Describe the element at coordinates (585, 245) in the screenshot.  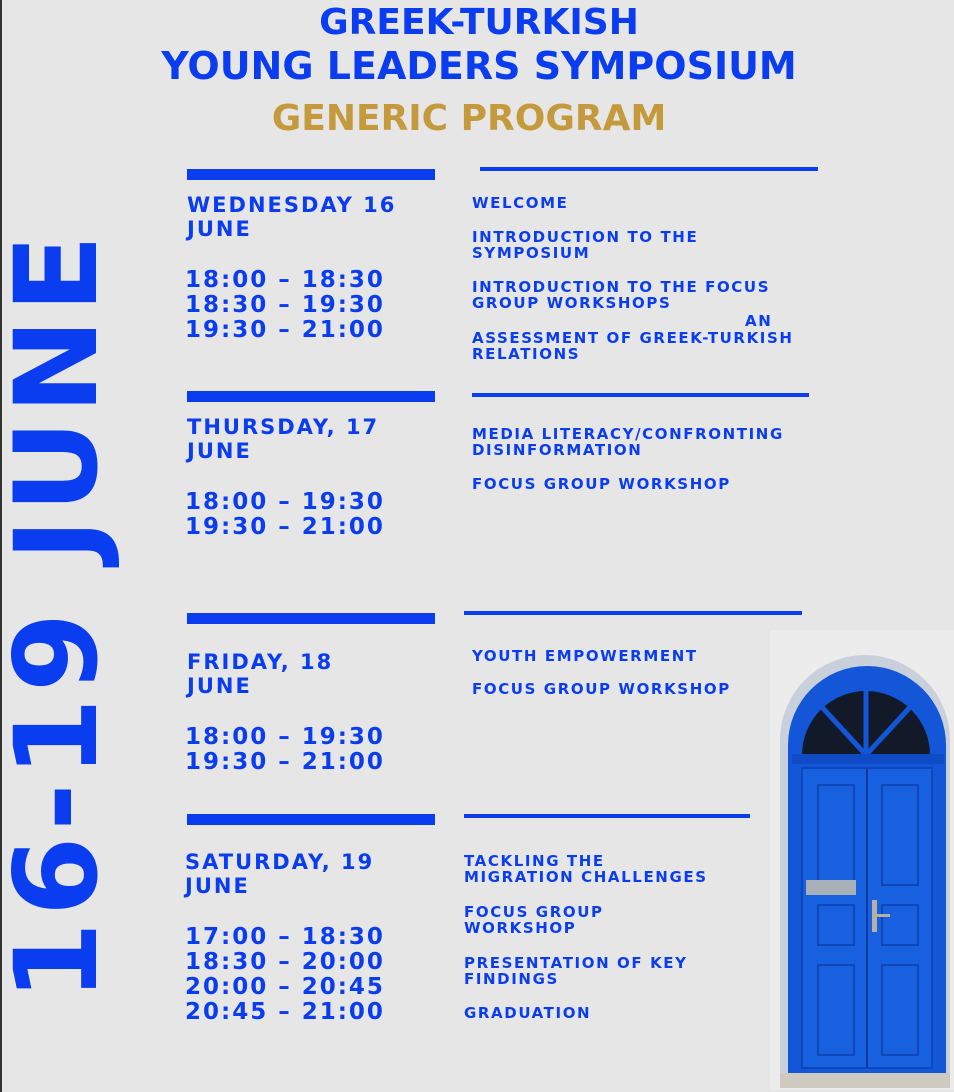
I see `activity: INTRODUCTION TO THE SYMPOSIUM` at that location.